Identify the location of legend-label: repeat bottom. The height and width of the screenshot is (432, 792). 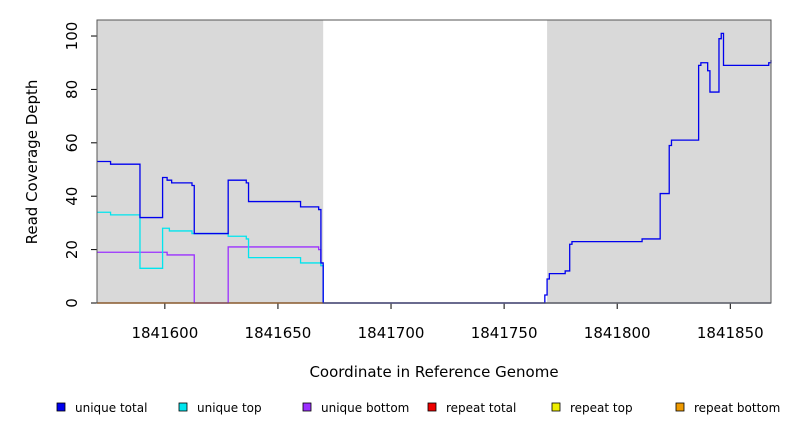
(737, 408).